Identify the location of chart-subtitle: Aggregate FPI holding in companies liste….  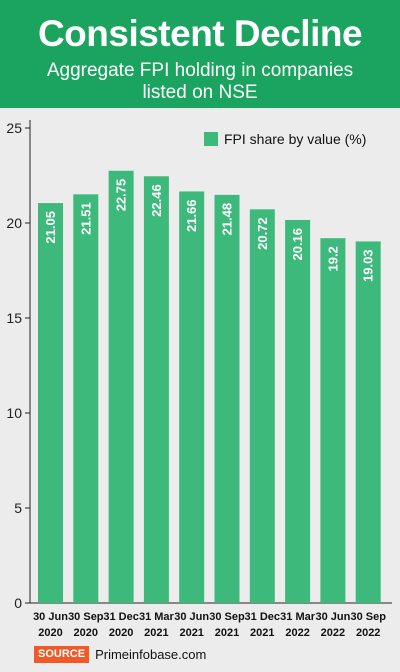
(200, 81).